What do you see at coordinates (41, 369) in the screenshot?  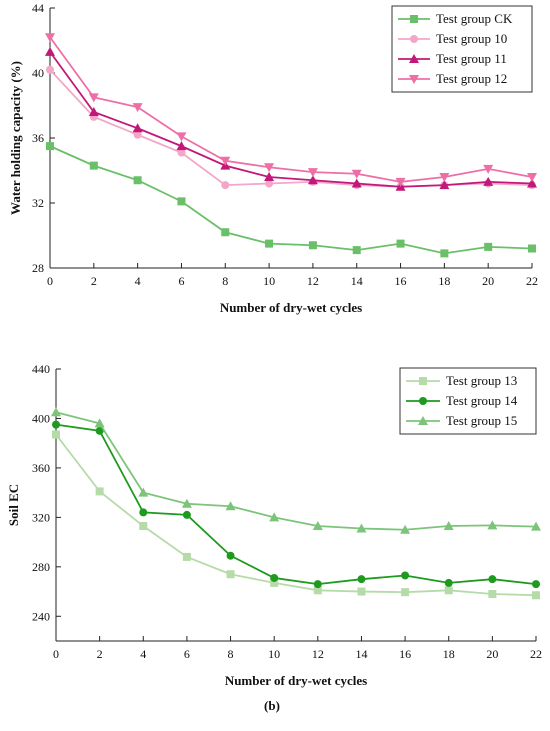 I see `y-tick-label: 440` at bounding box center [41, 369].